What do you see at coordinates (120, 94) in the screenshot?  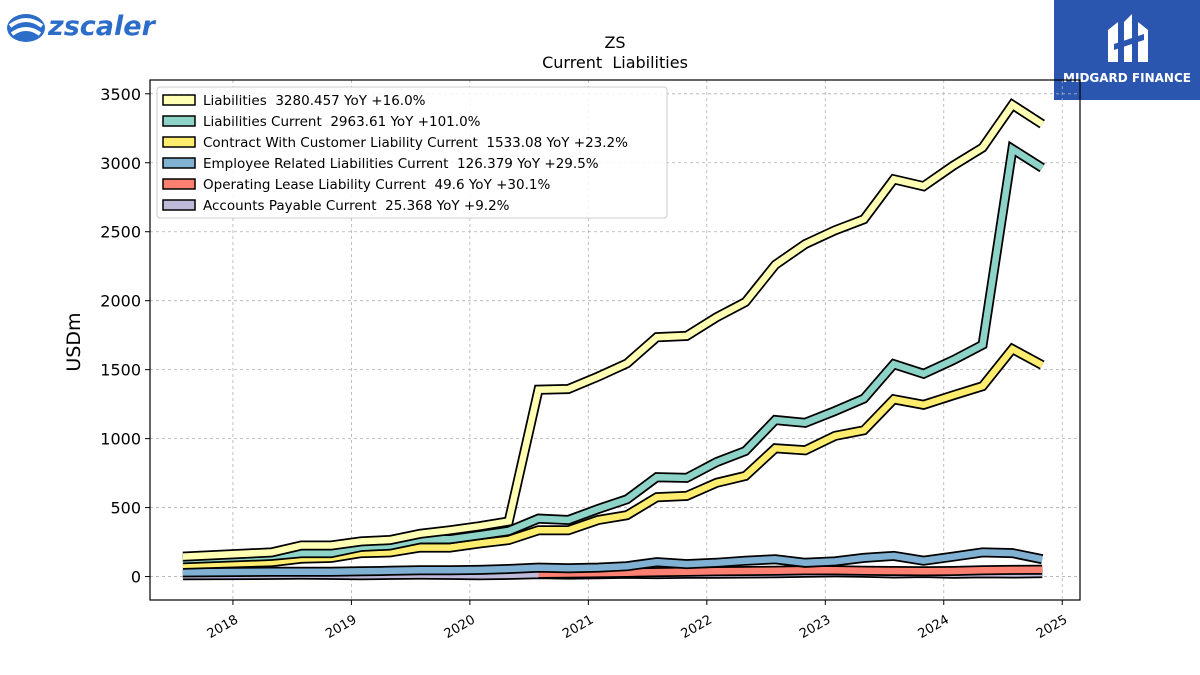 I see `y-tick-label: 3500` at bounding box center [120, 94].